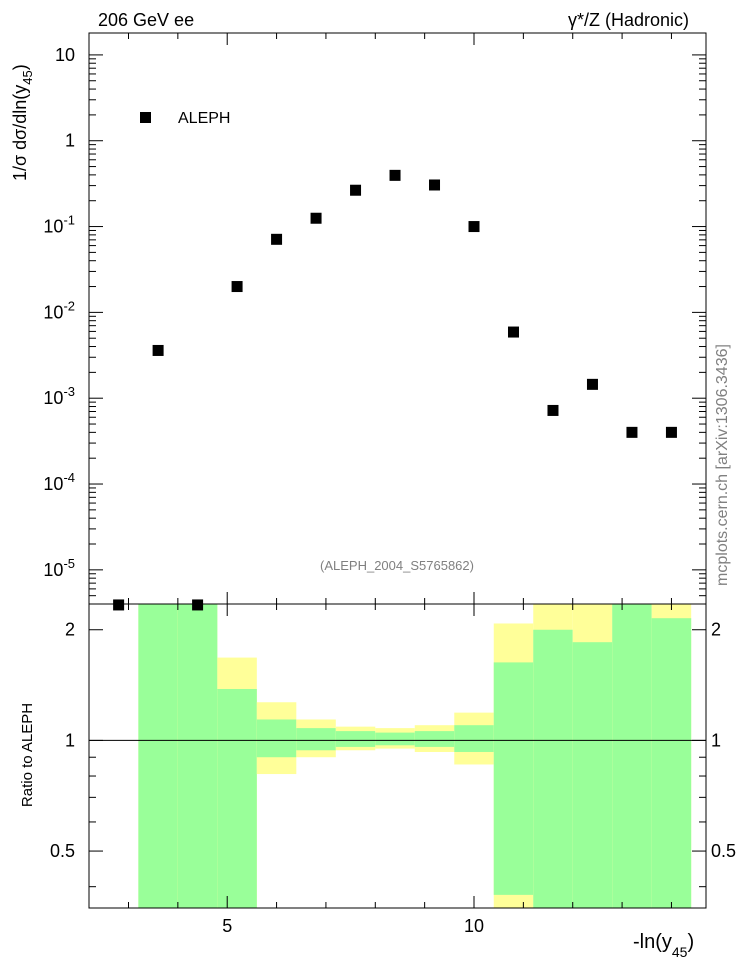 Image resolution: width=746 pixels, height=972 pixels. I want to click on main-y-tick-label-4: 10⁻³, so click(59, 396).